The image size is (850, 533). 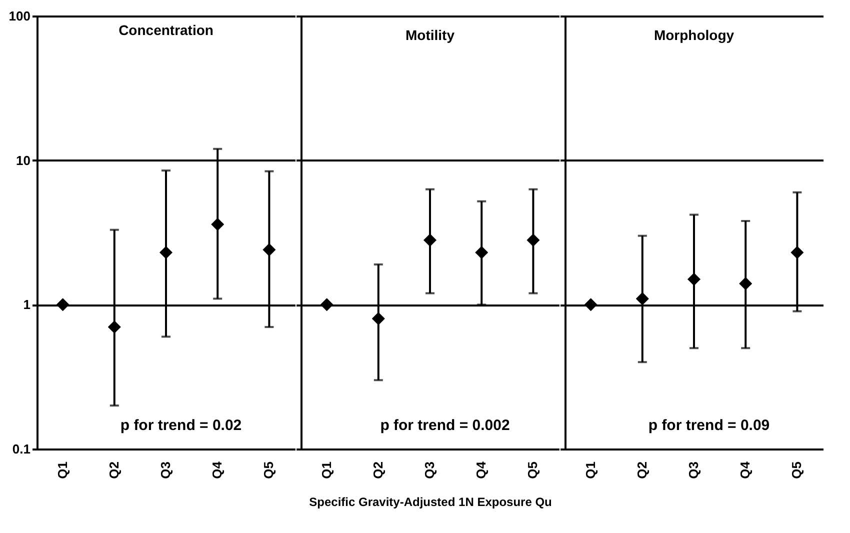 What do you see at coordinates (19, 16) in the screenshot?
I see `y-tick-label: 100` at bounding box center [19, 16].